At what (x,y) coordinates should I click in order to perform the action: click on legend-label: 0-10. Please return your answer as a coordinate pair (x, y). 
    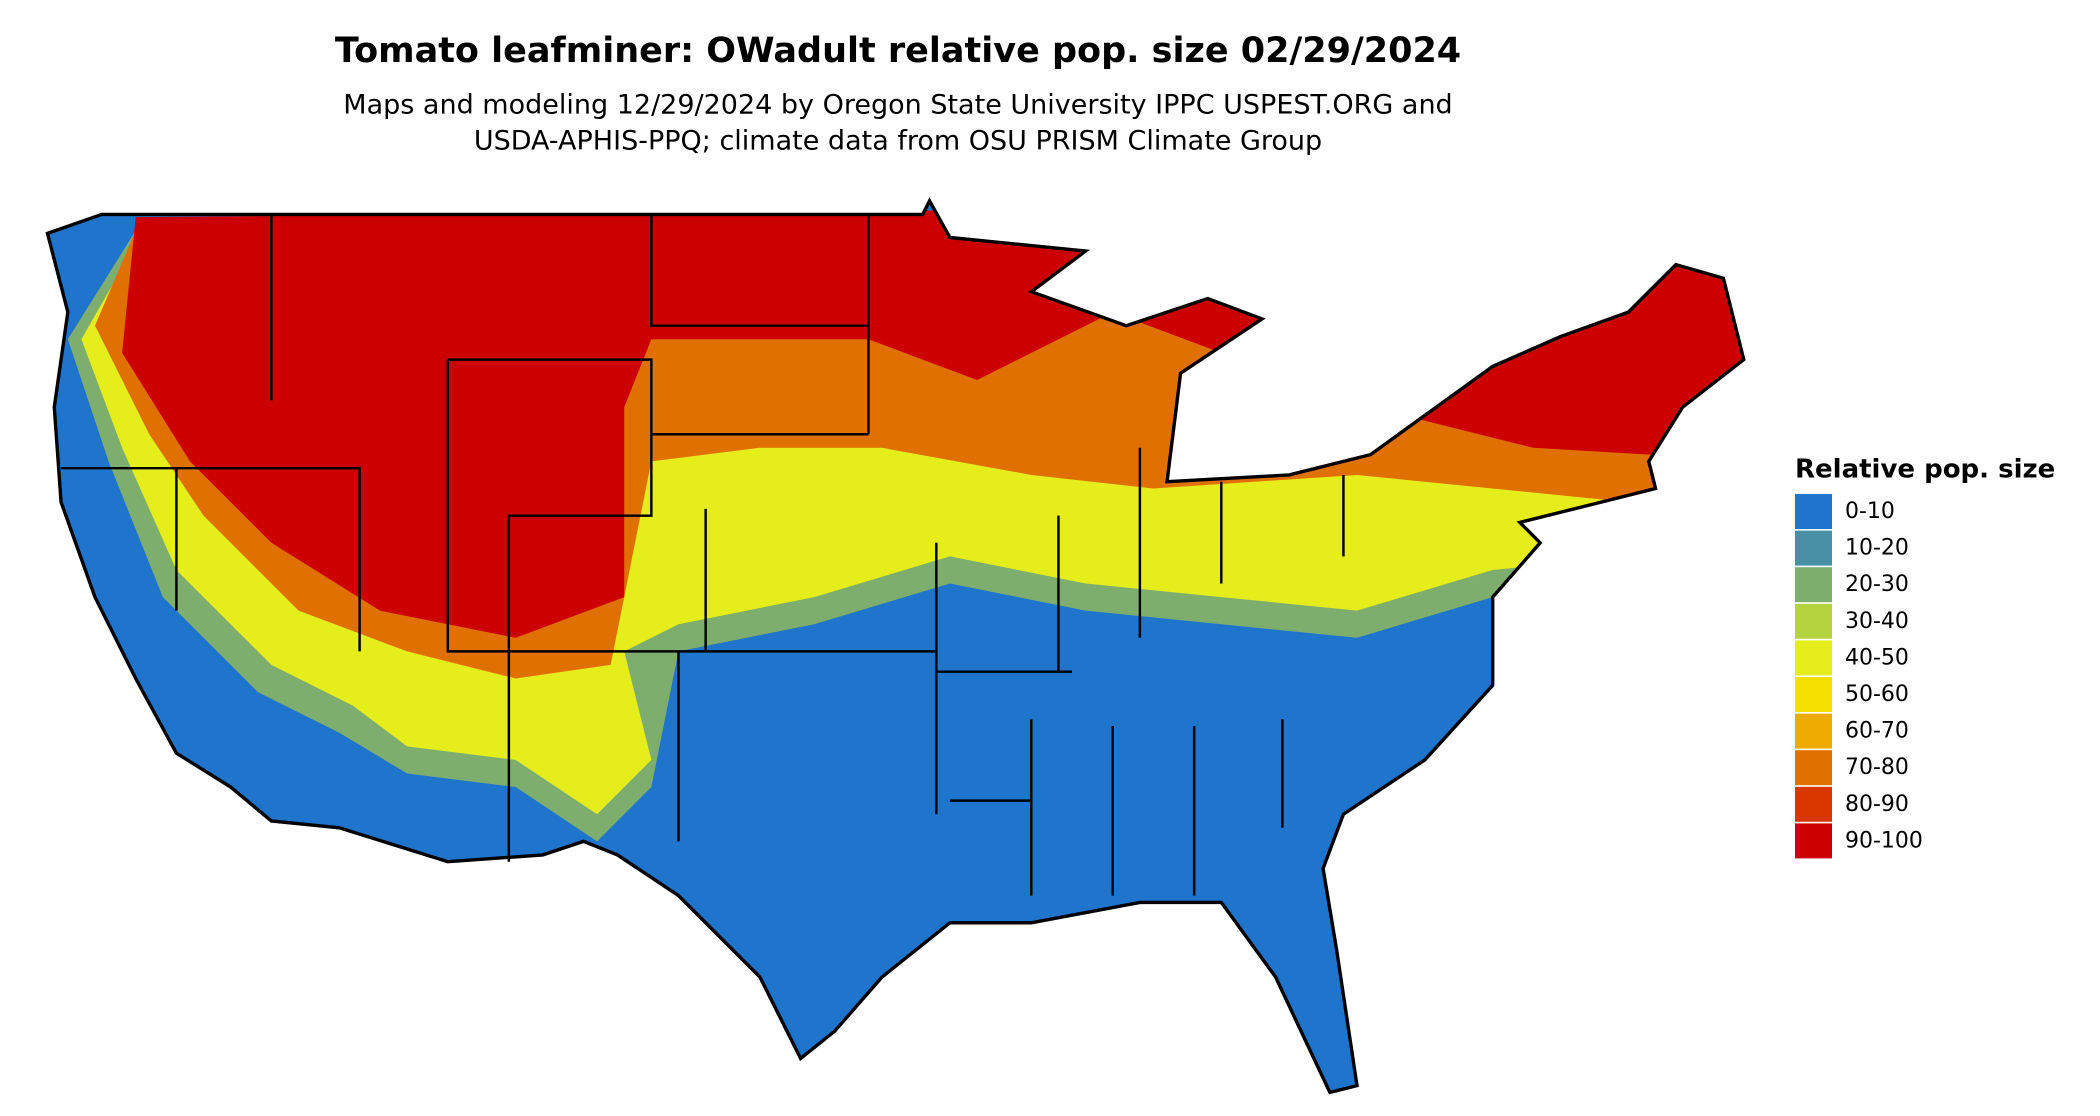
    Looking at the image, I should click on (1870, 511).